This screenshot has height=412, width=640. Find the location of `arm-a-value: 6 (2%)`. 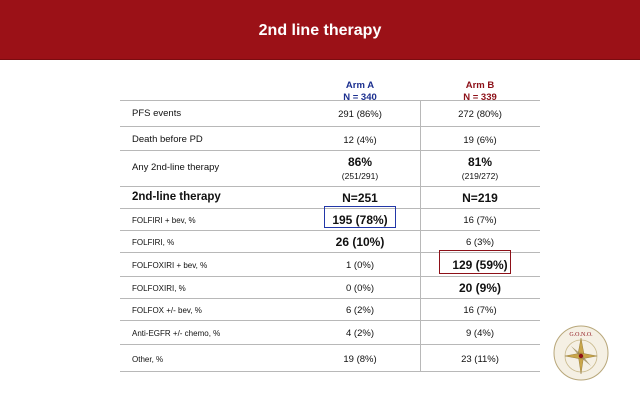

arm-a-value: 6 (2%) is located at coordinates (360, 310).